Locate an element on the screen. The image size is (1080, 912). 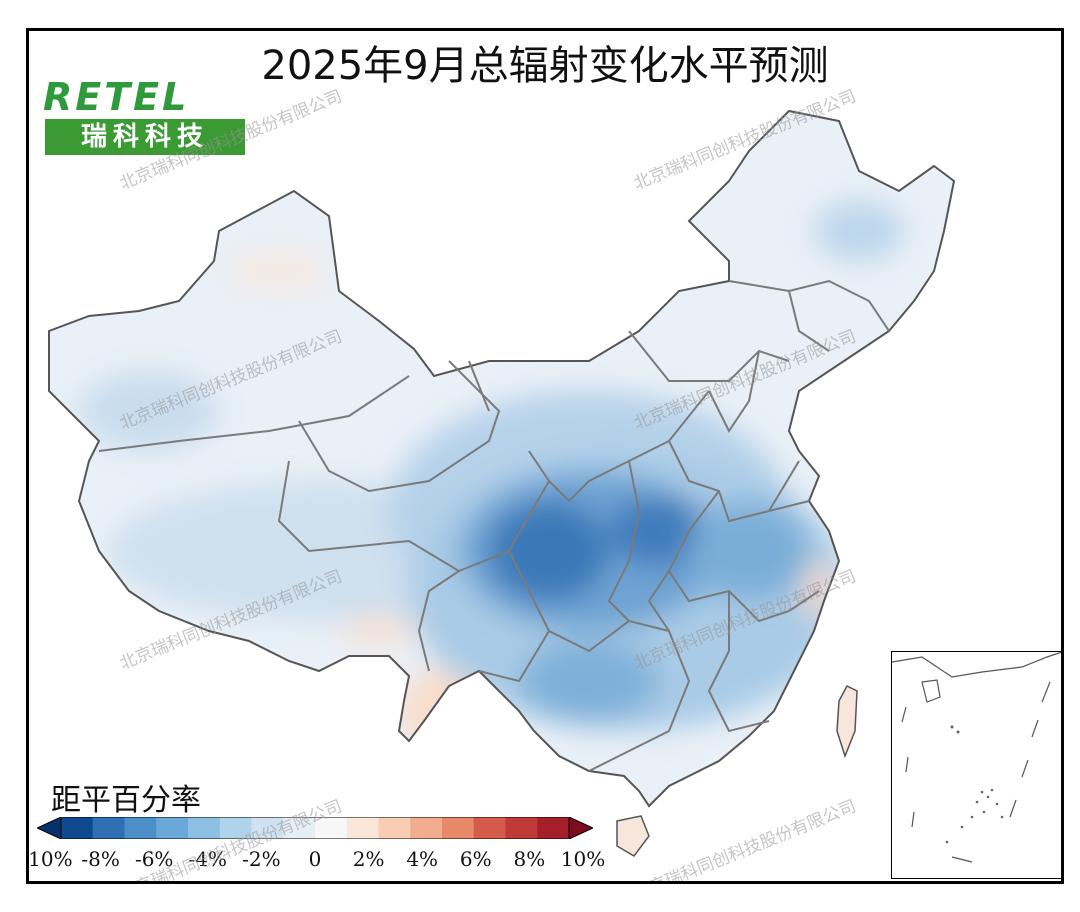
hainan-island is located at coordinates (633, 836).